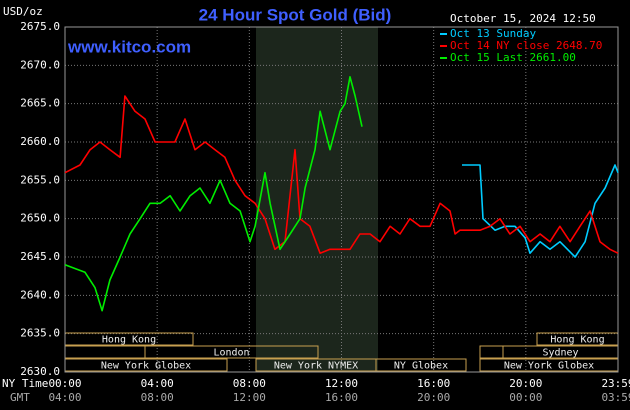 This screenshot has height=410, width=630. What do you see at coordinates (493, 33) in the screenshot?
I see `legend-entry: Oct 13 Sunday` at bounding box center [493, 33].